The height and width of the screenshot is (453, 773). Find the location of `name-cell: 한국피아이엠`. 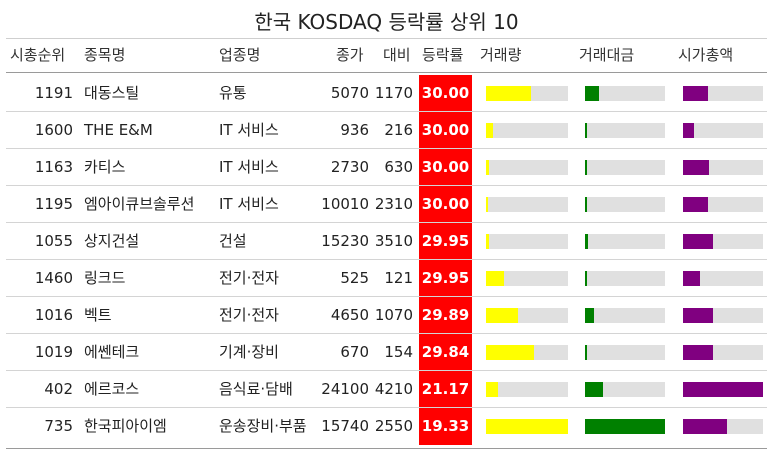

name-cell: 한국피아이엠 is located at coordinates (125, 426).